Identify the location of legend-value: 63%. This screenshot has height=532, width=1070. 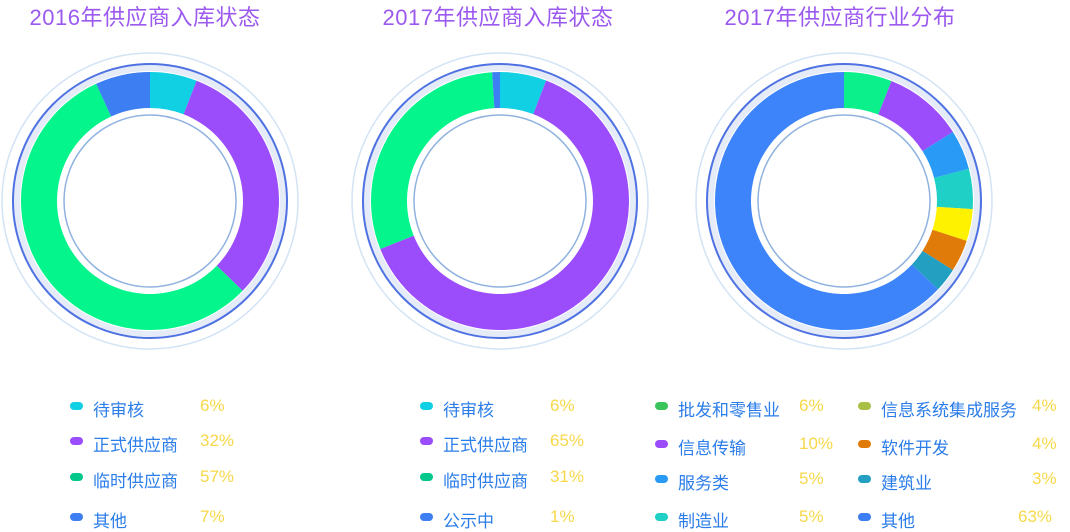
(1035, 516).